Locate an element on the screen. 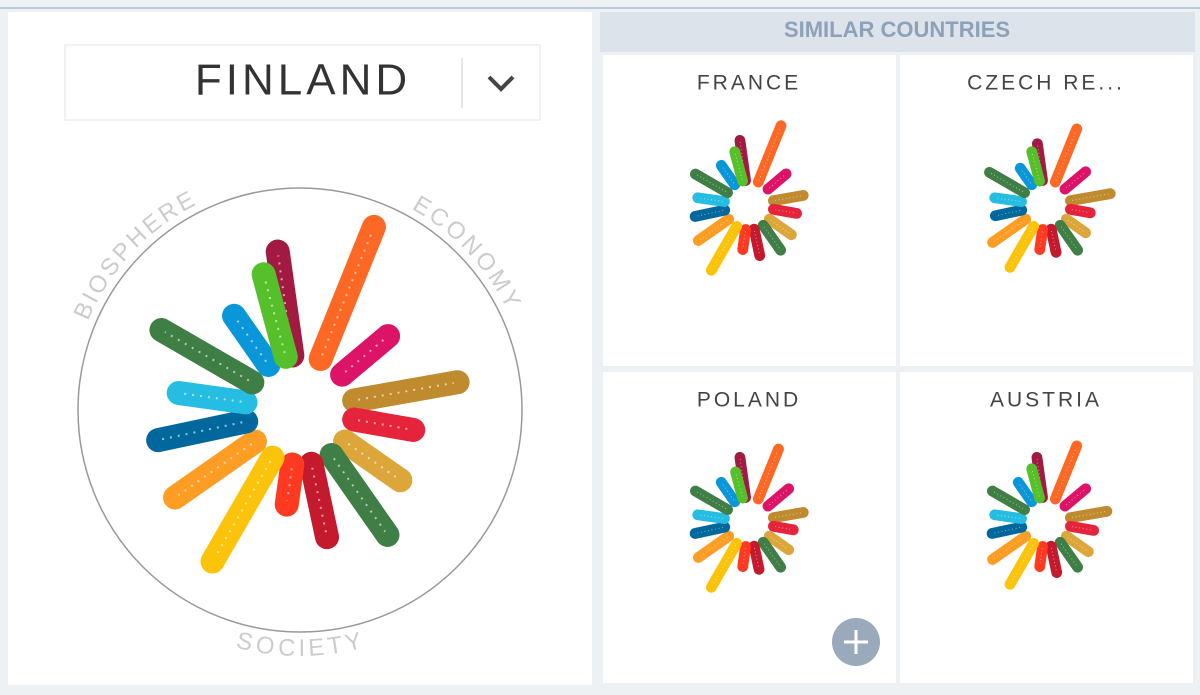 This screenshot has height=695, width=1200. country-name: FINLAND is located at coordinates (303, 80).